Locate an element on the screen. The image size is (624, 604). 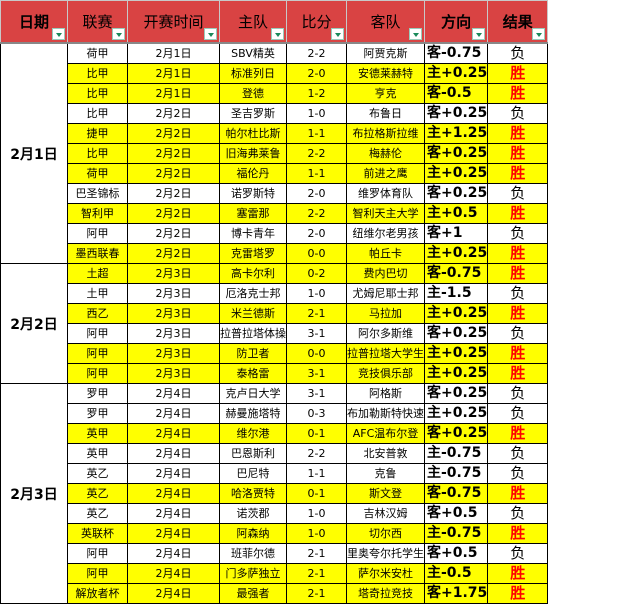
cell-score: 3-1 is located at coordinates (316, 393).